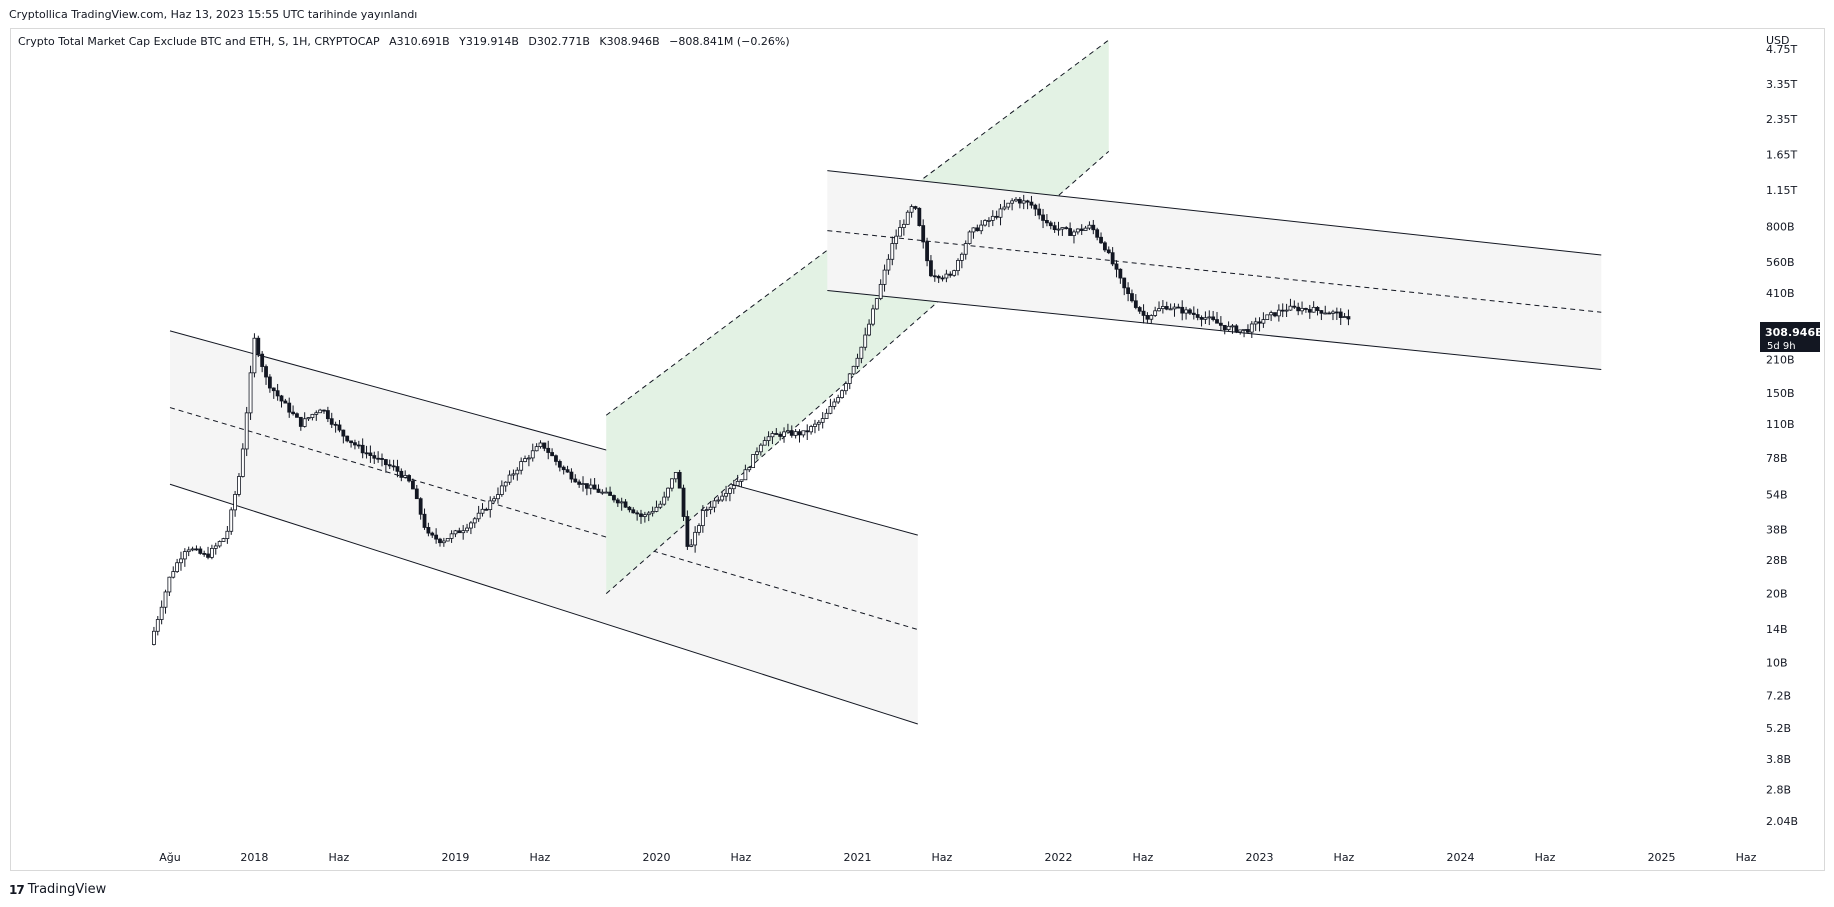 Image resolution: width=1834 pixels, height=907 pixels. Describe the element at coordinates (1777, 594) in the screenshot. I see `price-tick-label: 20B` at that location.